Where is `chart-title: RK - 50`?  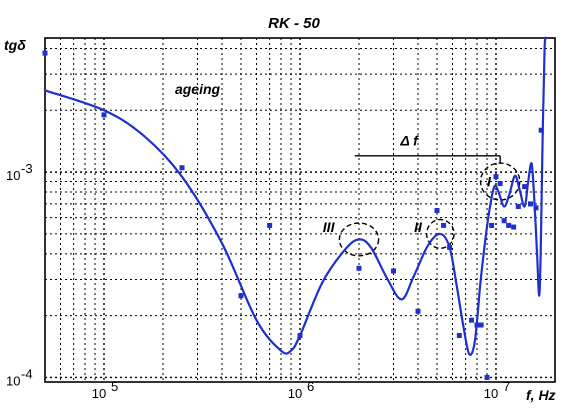 chart-title: RK - 50 is located at coordinates (294, 23).